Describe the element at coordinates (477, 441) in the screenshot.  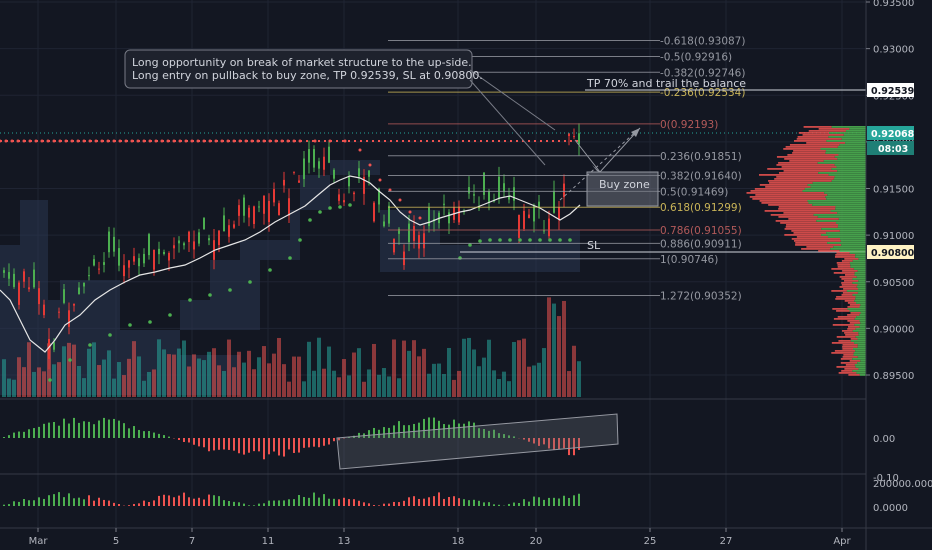
I see `indicator-1-channel` at that location.